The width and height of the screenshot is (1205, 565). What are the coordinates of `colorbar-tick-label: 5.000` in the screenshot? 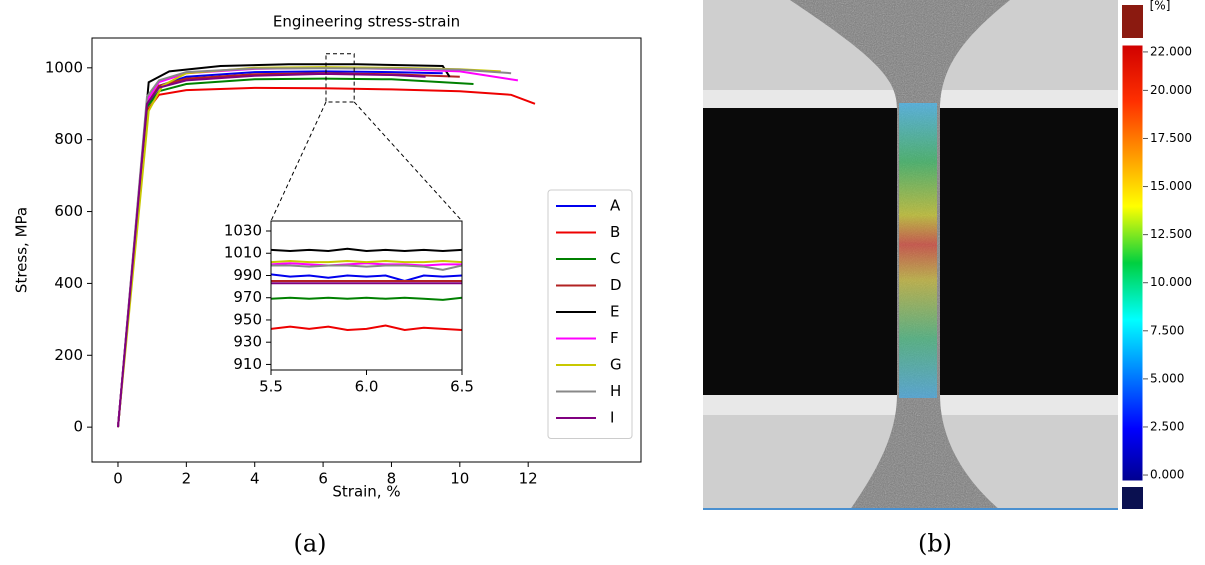 It's located at (1167, 378).